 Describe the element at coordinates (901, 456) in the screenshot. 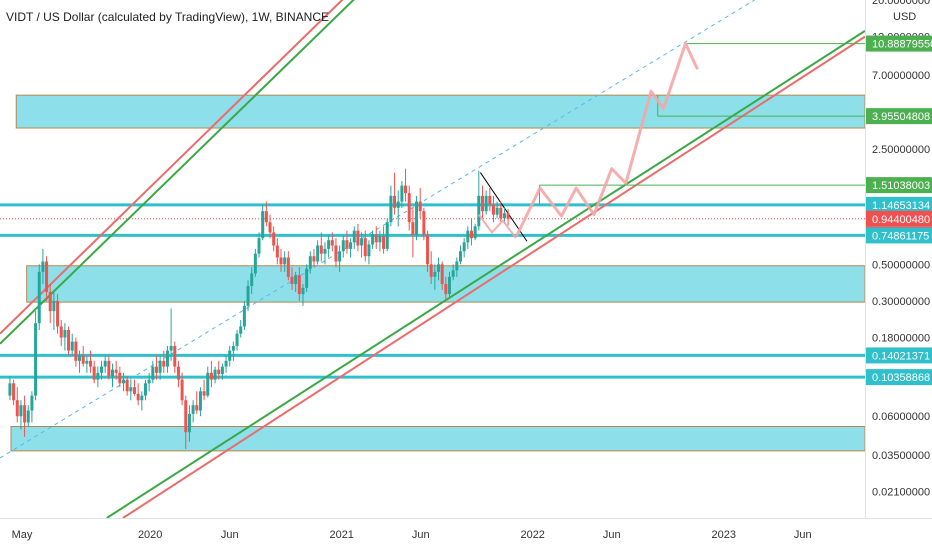

I see `price-tick-label: 0.03500000` at that location.